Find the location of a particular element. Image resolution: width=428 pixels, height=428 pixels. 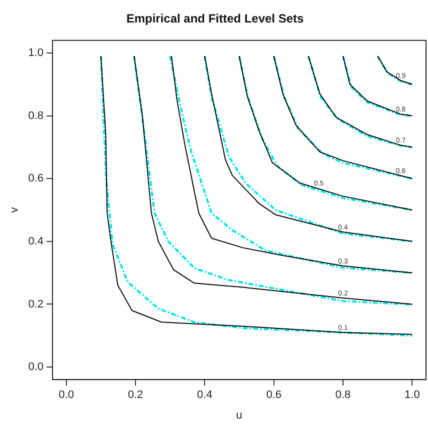

y-tick-label: 0.6 is located at coordinates (36, 178).